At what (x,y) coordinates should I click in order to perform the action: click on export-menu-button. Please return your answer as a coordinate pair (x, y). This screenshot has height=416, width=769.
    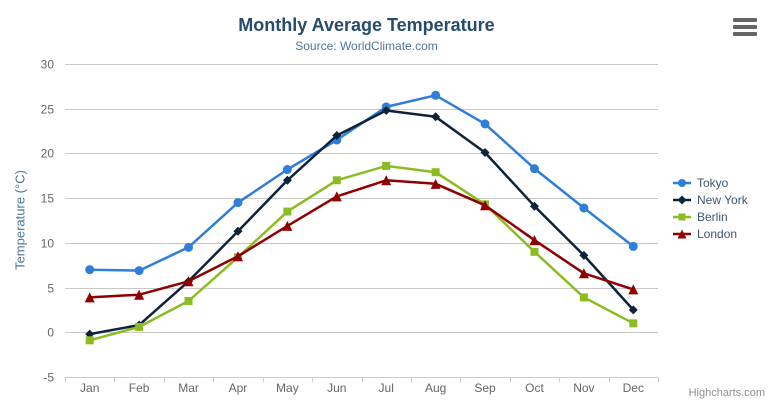
    Looking at the image, I should click on (745, 27).